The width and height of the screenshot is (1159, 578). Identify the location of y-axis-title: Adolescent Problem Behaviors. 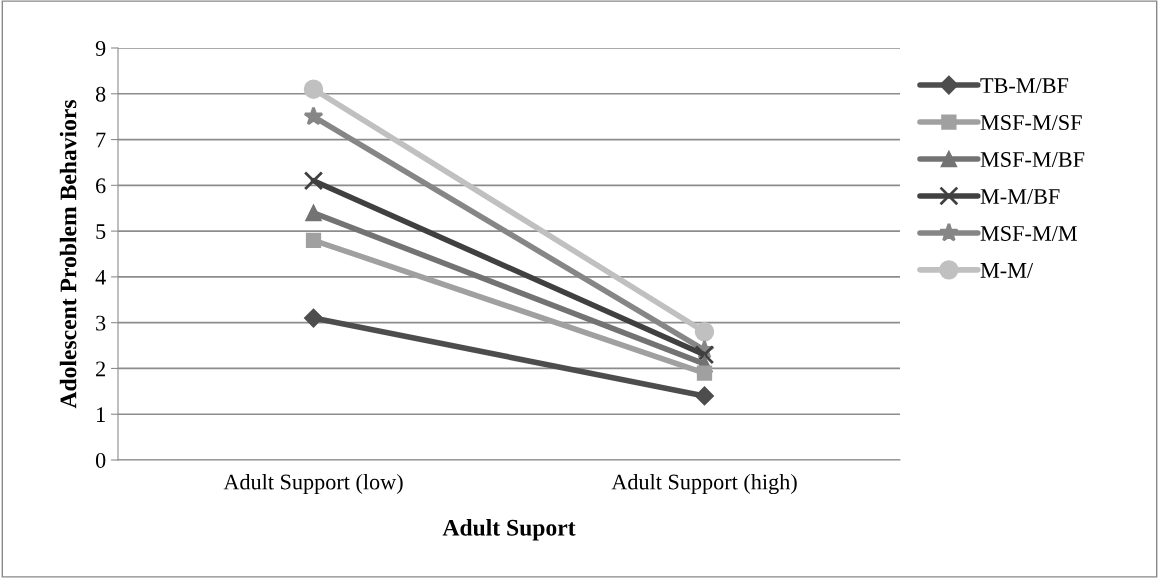
(68, 254).